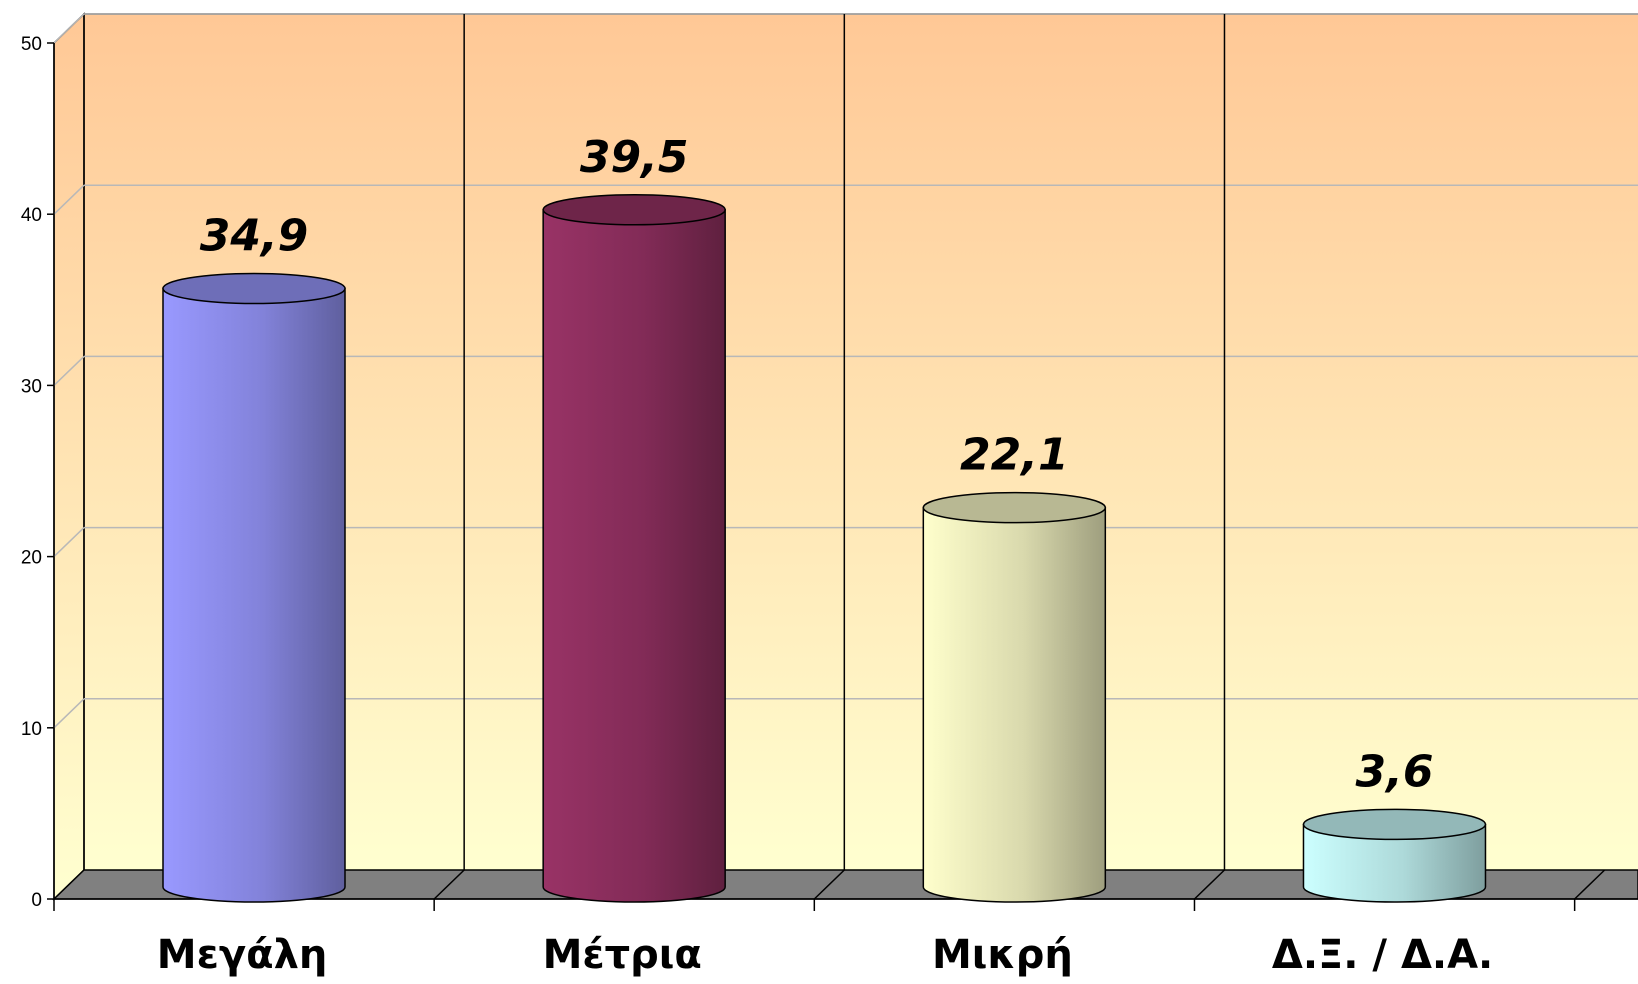 The width and height of the screenshot is (1638, 984). Describe the element at coordinates (31, 386) in the screenshot. I see `y-tick-label: 30` at that location.